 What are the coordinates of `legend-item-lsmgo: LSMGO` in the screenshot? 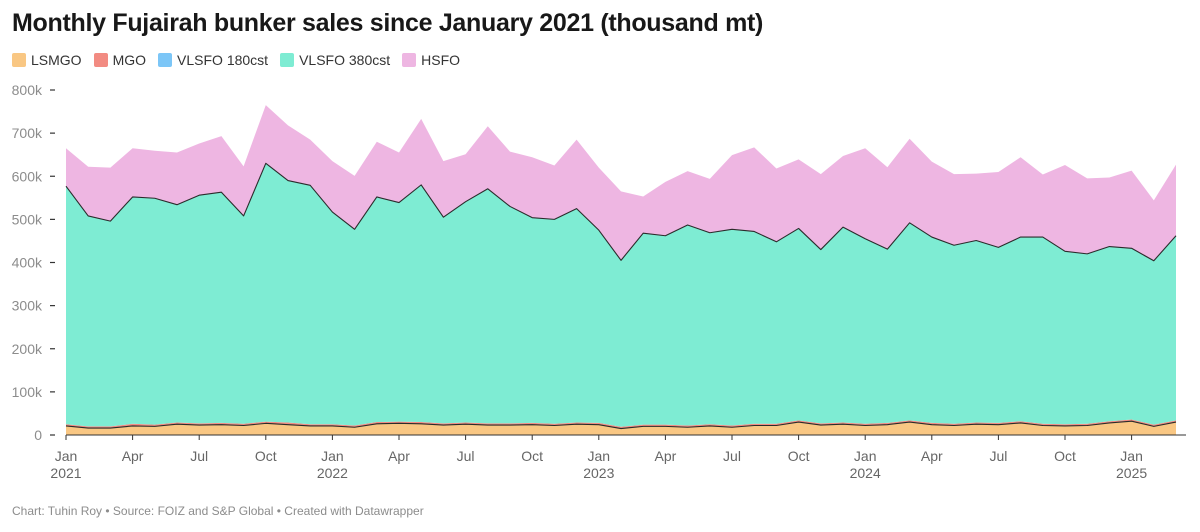 It's located at (47, 60).